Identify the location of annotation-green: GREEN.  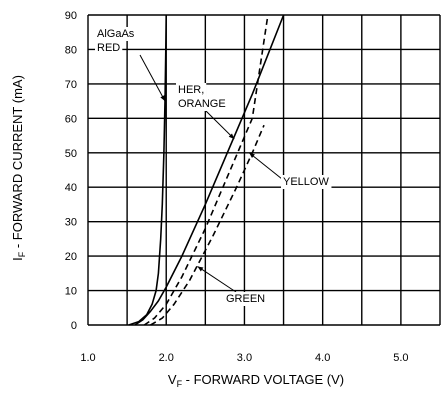
(245, 299).